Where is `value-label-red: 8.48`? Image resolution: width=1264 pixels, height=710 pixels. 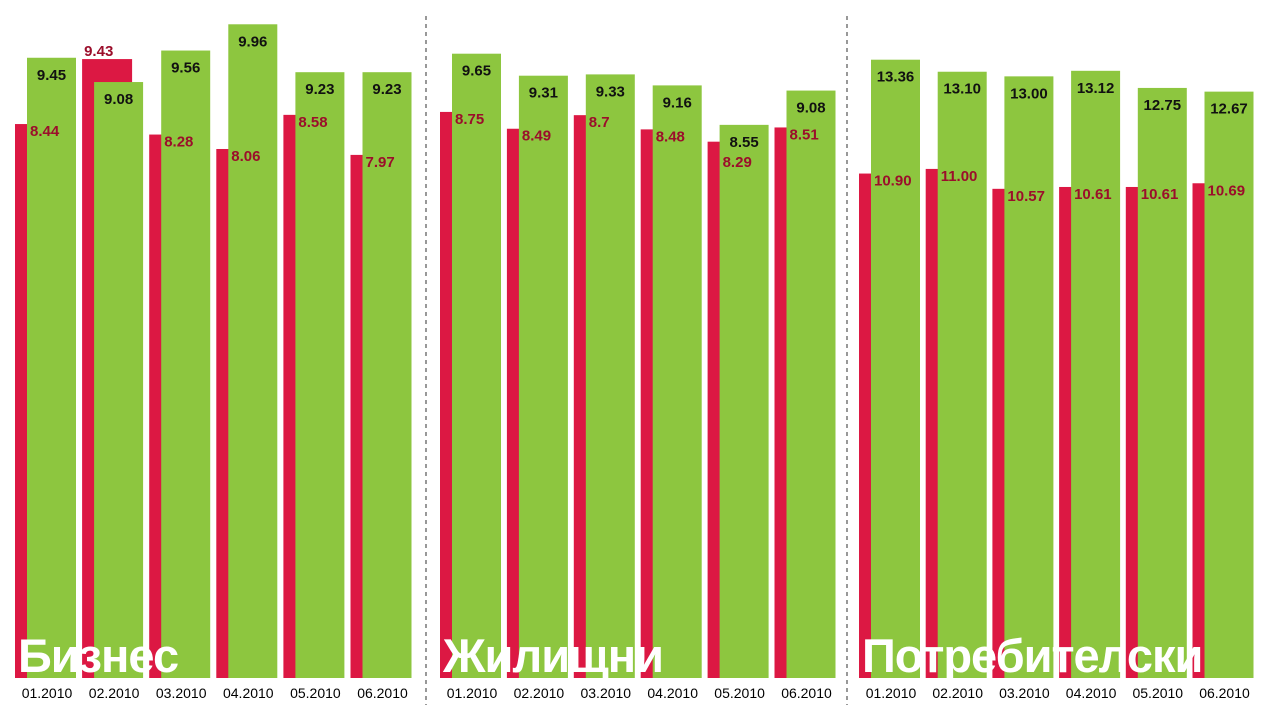
value-label-red: 8.48 is located at coordinates (670, 136).